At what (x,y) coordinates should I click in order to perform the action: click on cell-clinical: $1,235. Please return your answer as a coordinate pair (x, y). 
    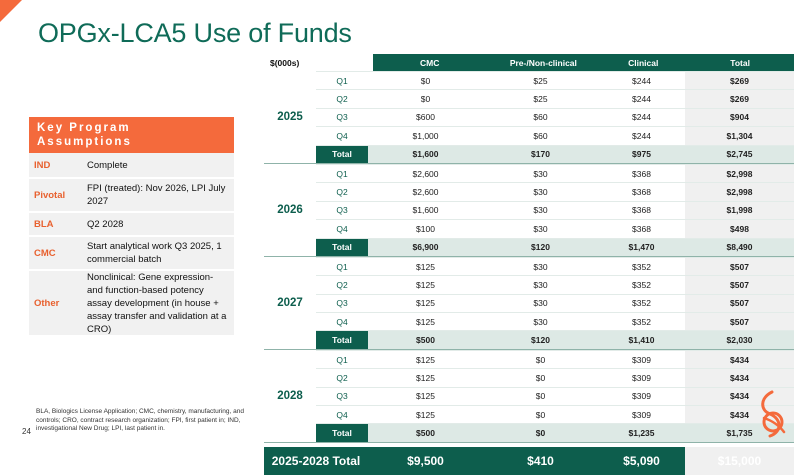
    Looking at the image, I should click on (641, 433).